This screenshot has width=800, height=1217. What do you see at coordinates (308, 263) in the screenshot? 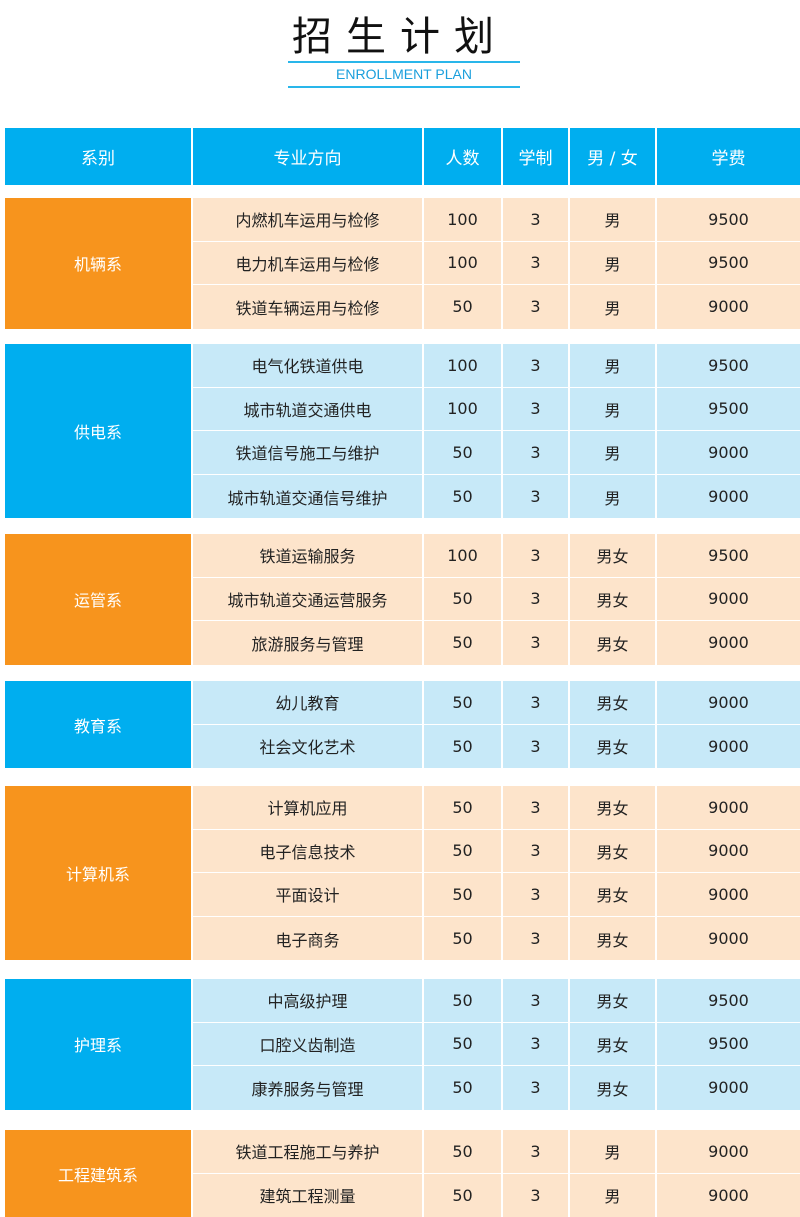
I see `cell-major: 电力机车运用与检修` at bounding box center [308, 263].